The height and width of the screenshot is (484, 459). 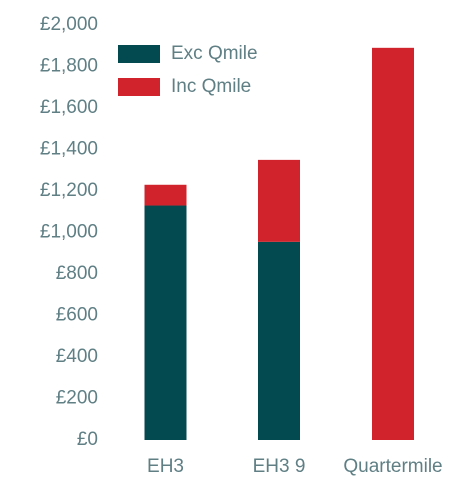 I want to click on y-tick-label: £2,000, so click(x=69, y=24).